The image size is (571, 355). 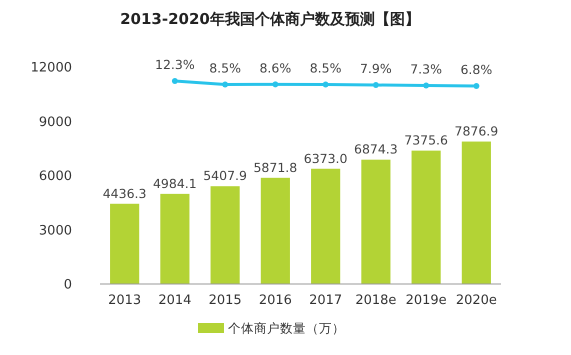 What do you see at coordinates (225, 176) in the screenshot?
I see `data-label: 5407.9` at bounding box center [225, 176].